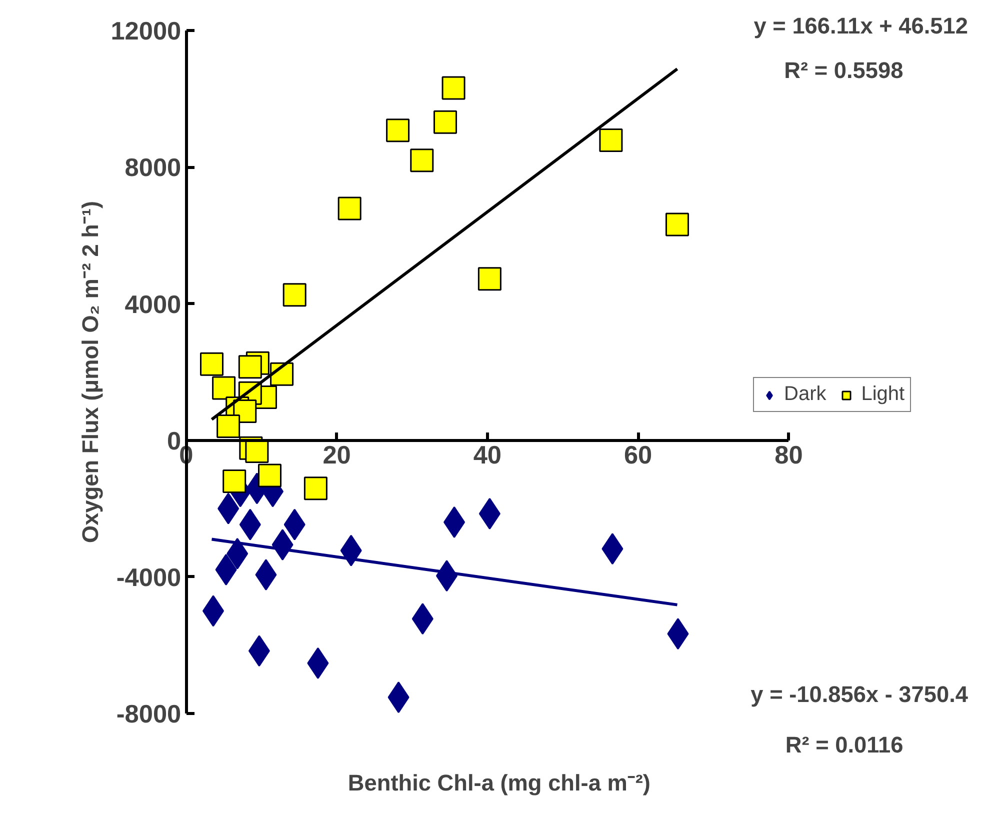 The width and height of the screenshot is (982, 816). I want to click on y-tick-label: -4000, so click(149, 578).